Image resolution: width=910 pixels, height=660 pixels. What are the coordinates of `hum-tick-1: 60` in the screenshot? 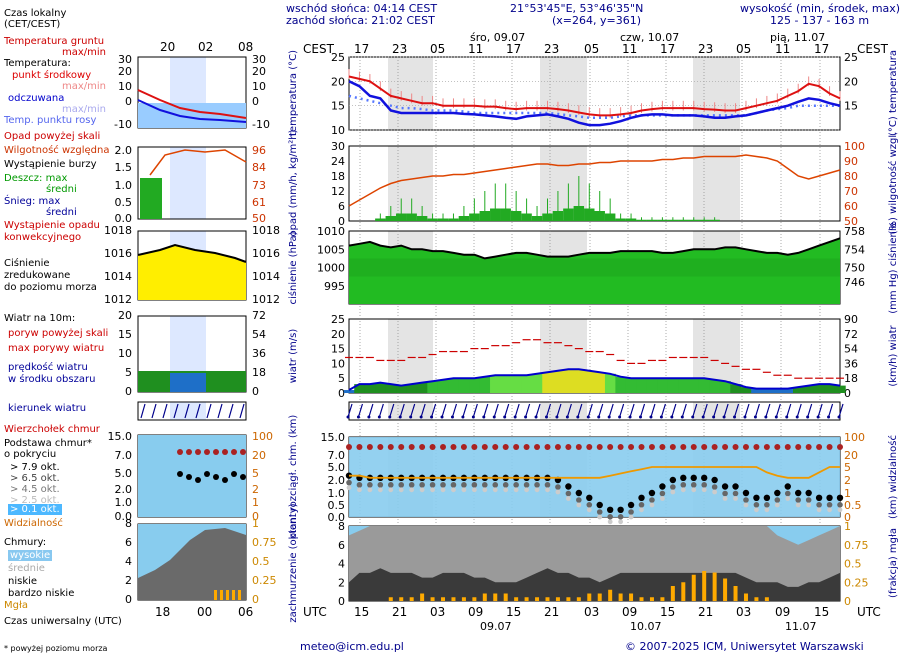 It's located at (851, 206).